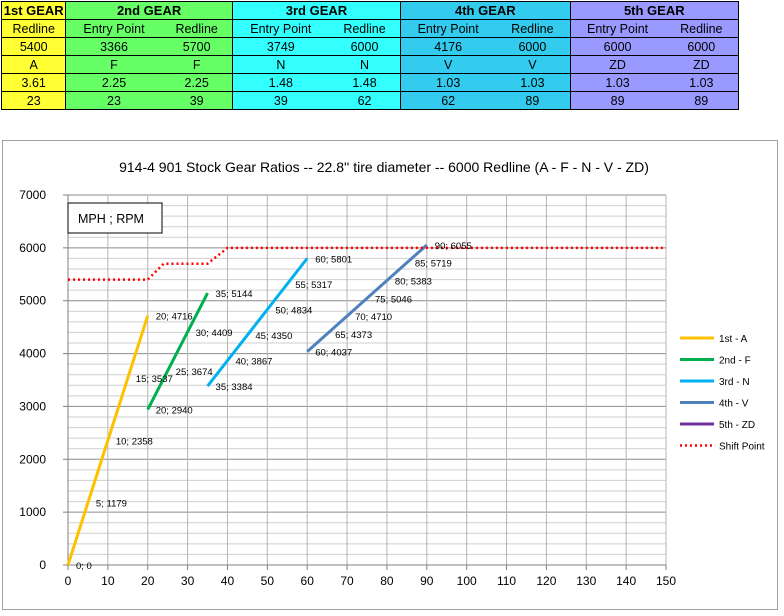  Describe the element at coordinates (393, 299) in the screenshot. I see `data-label: 75; 5046` at that location.